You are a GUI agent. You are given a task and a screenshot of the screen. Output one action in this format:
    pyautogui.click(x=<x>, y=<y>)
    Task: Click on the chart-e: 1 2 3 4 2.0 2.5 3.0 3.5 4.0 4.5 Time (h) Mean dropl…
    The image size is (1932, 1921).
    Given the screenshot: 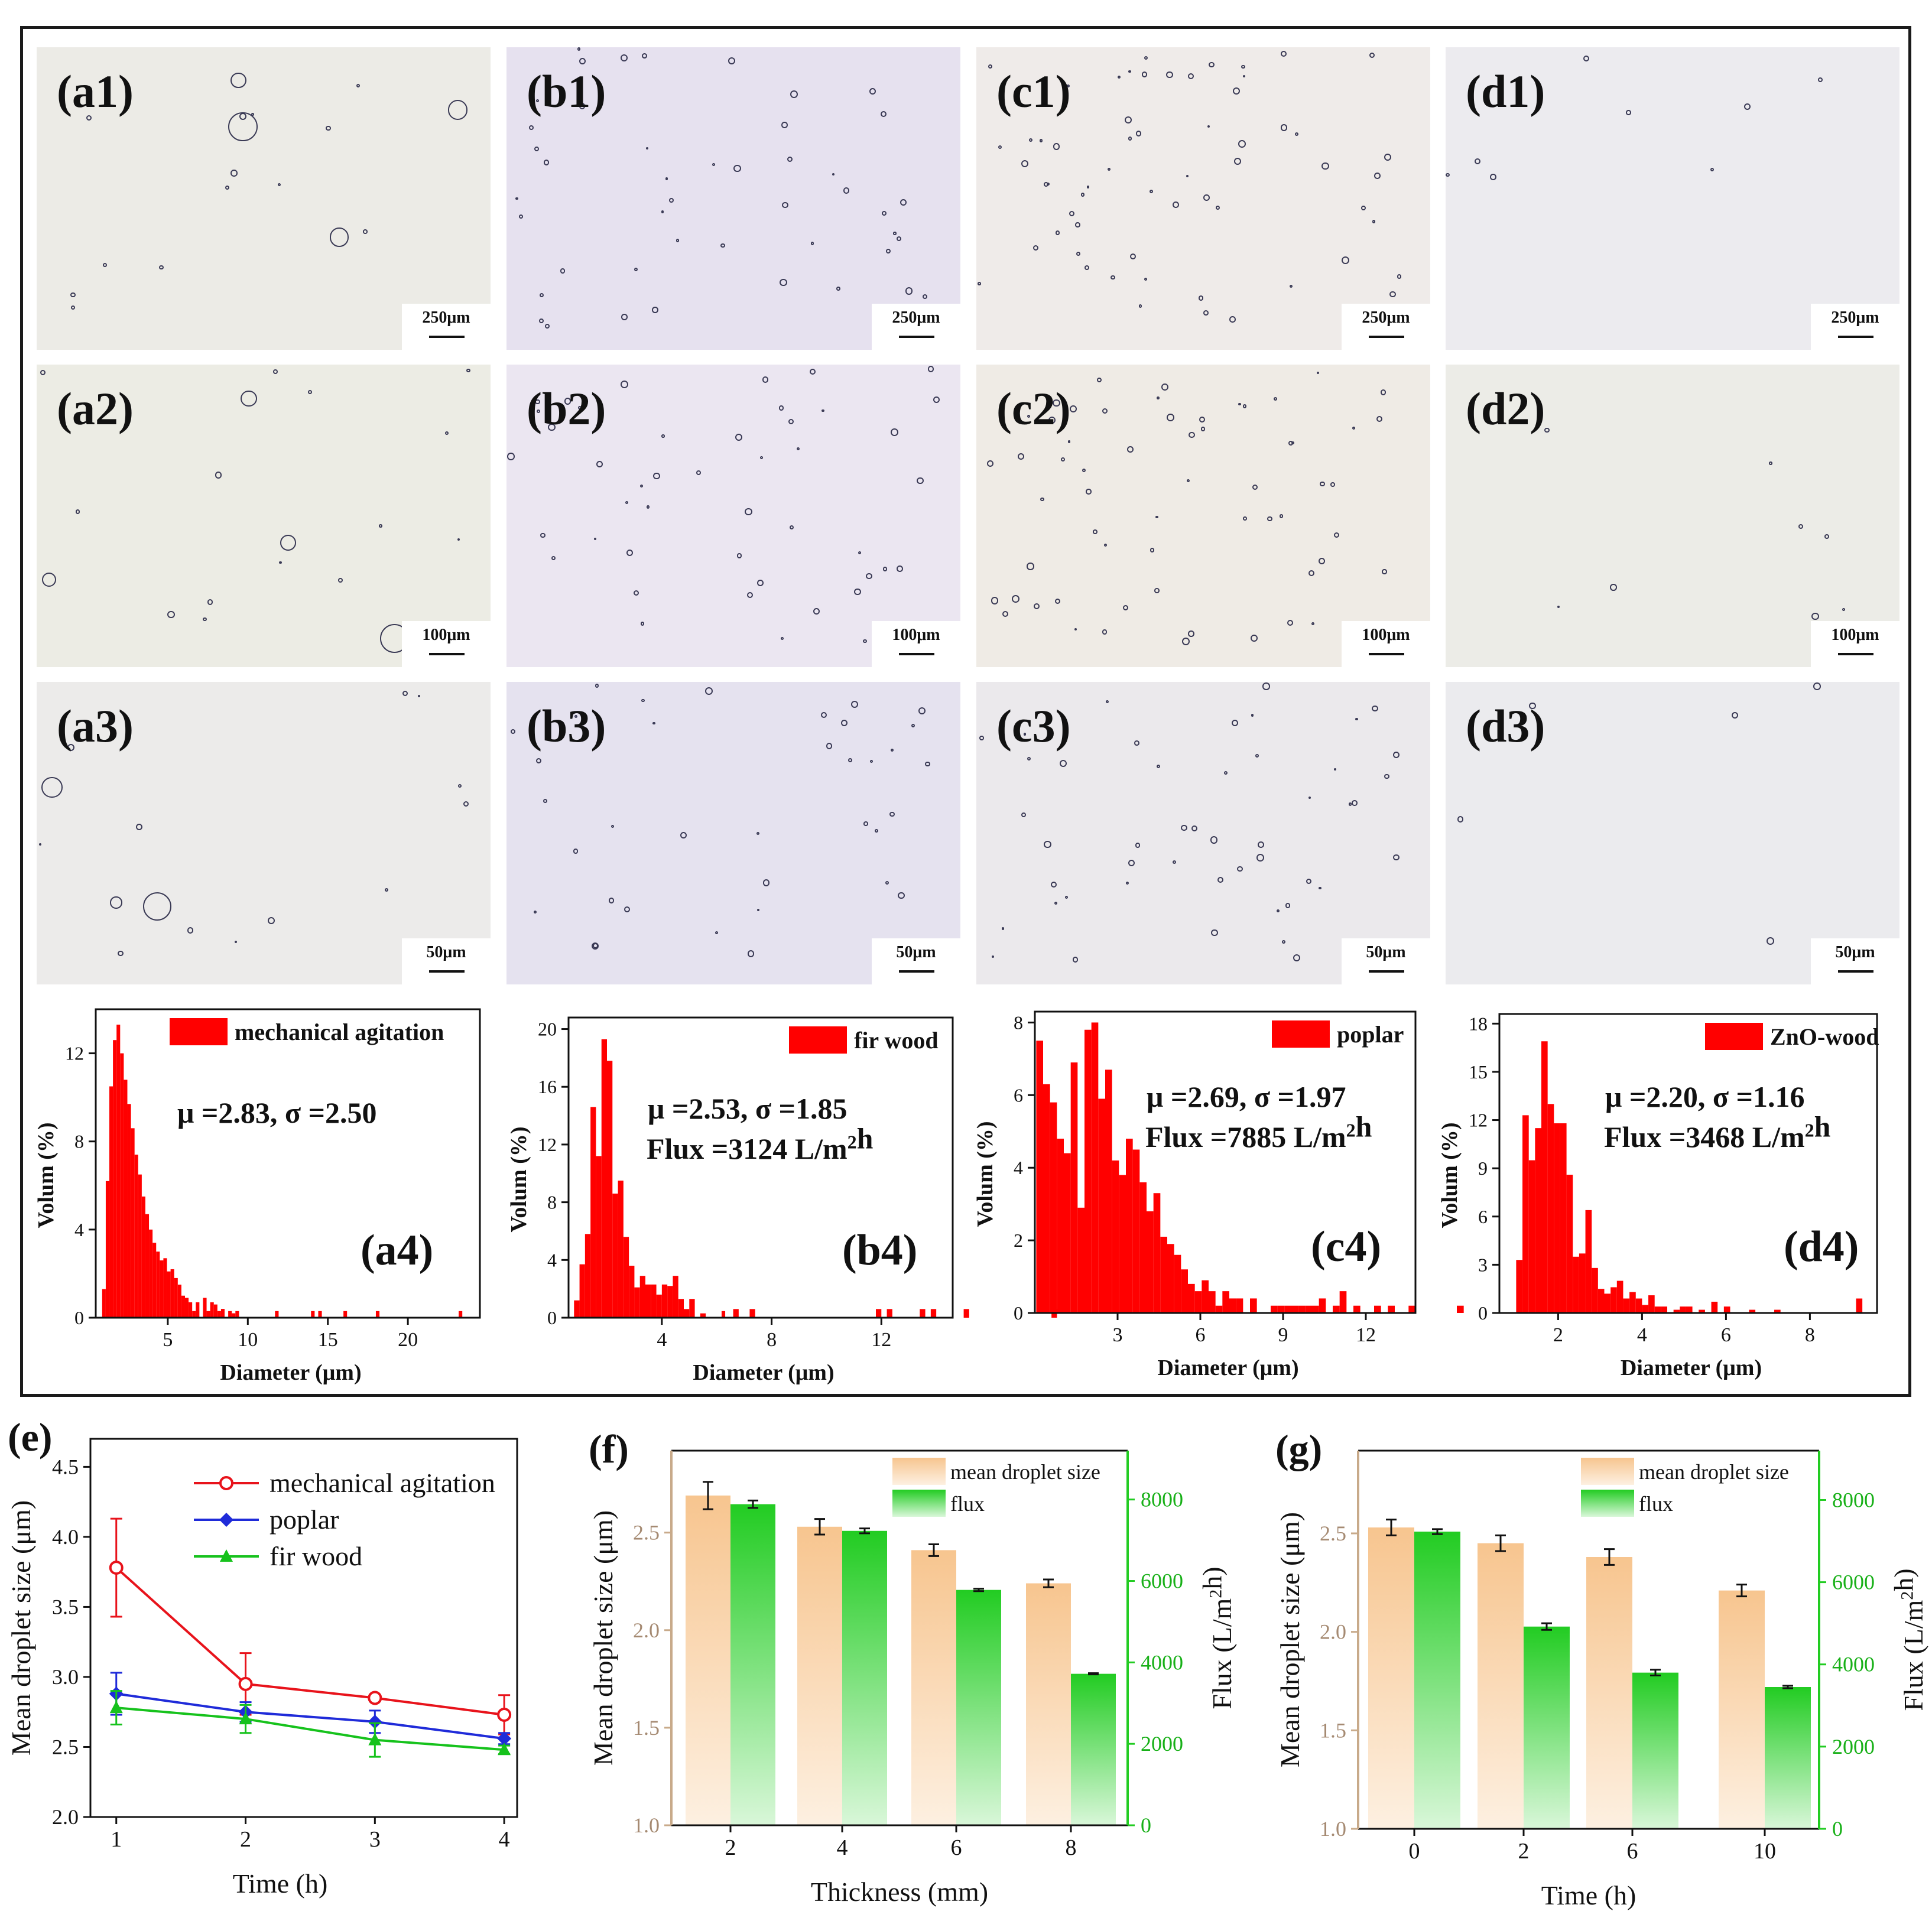 What is the action you would take?
    pyautogui.click(x=262, y=1657)
    